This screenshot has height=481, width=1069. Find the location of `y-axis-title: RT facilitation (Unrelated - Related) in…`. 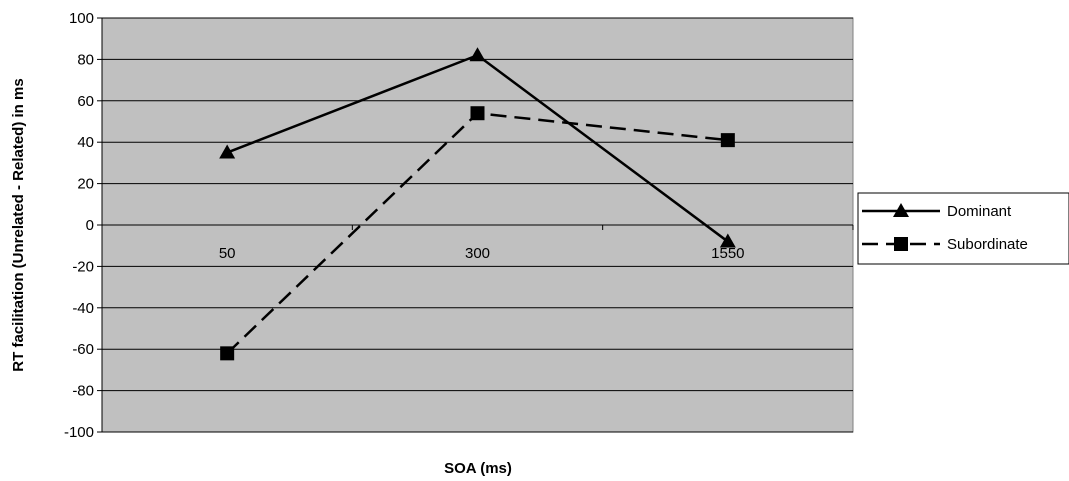

y-axis-title: RT facilitation (Unrelated - Related) in… is located at coordinates (18, 224).